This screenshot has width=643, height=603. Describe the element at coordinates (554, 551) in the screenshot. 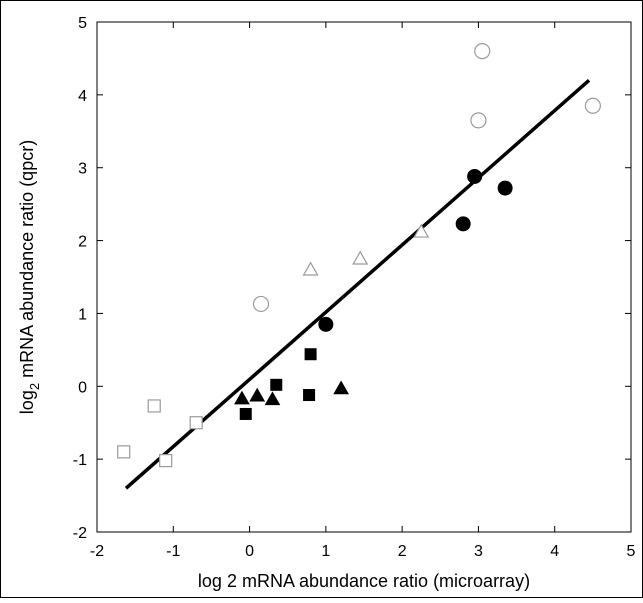

I see `x-tick-label: 4` at that location.